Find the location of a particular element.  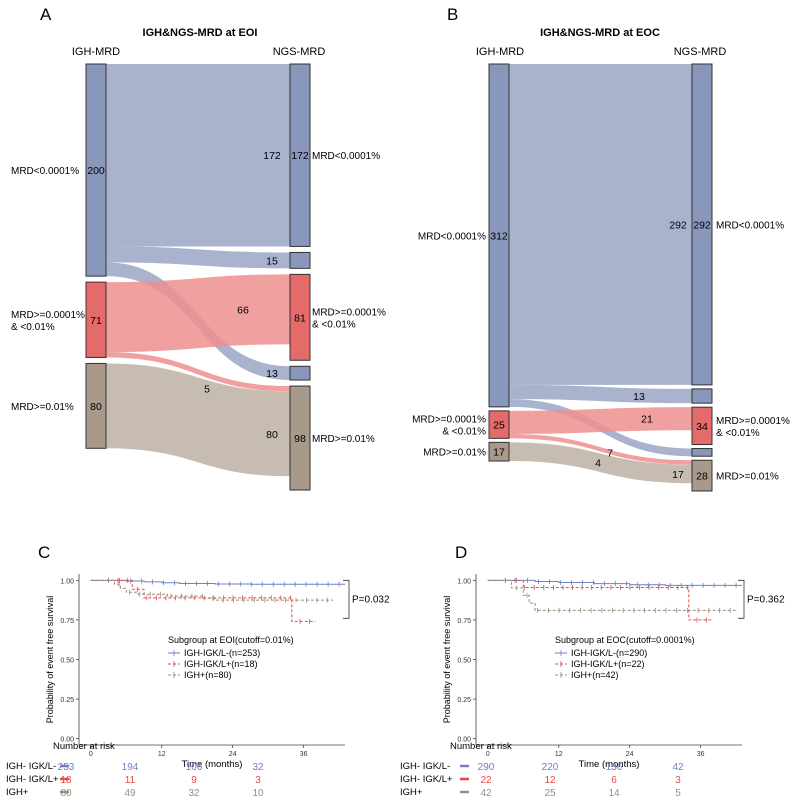

y-axis-title: Probability of event free survival is located at coordinates (50, 660).